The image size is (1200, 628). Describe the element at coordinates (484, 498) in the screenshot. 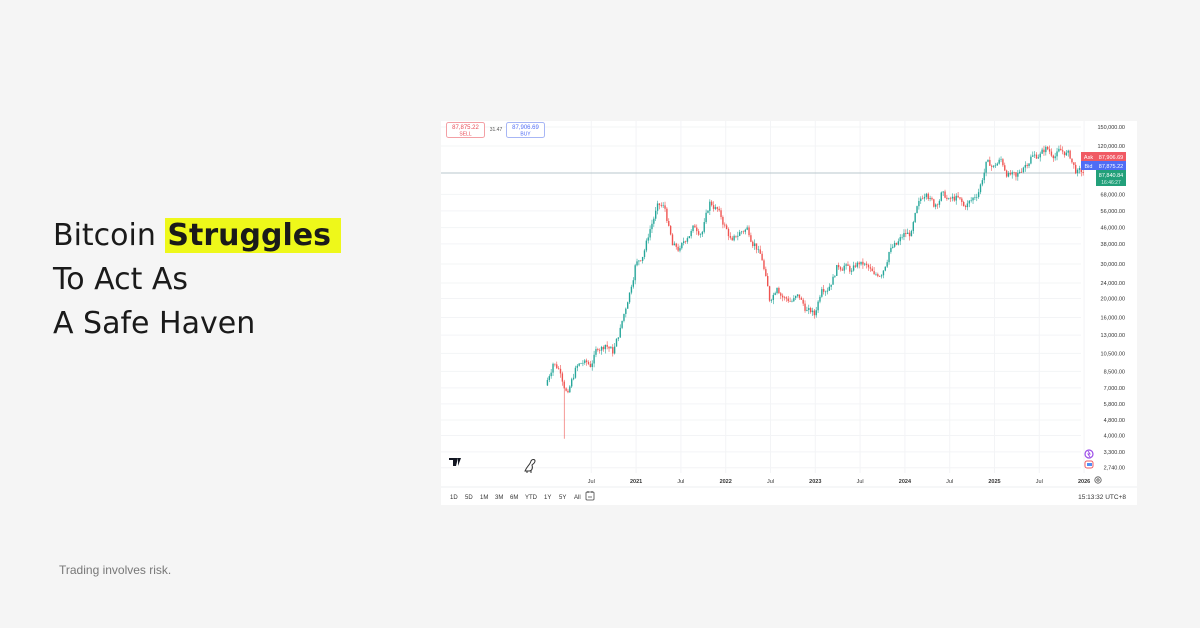

I see `range-button-1m: 1M` at that location.